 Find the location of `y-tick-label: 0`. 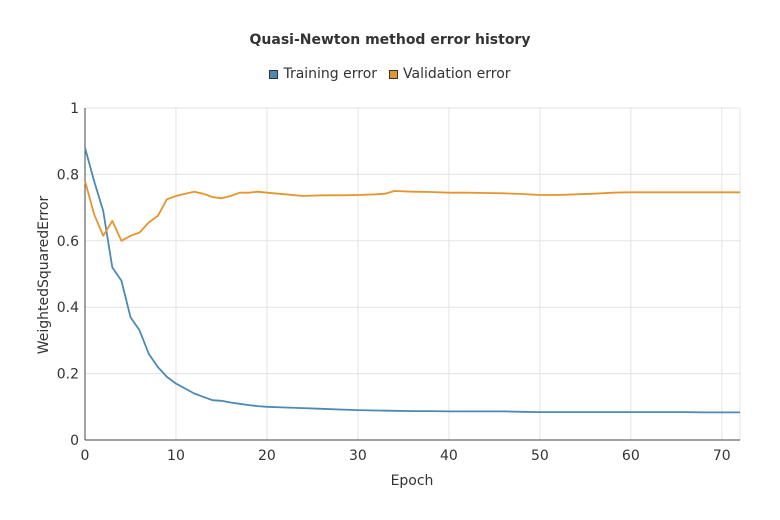

y-tick-label: 0 is located at coordinates (74, 441).